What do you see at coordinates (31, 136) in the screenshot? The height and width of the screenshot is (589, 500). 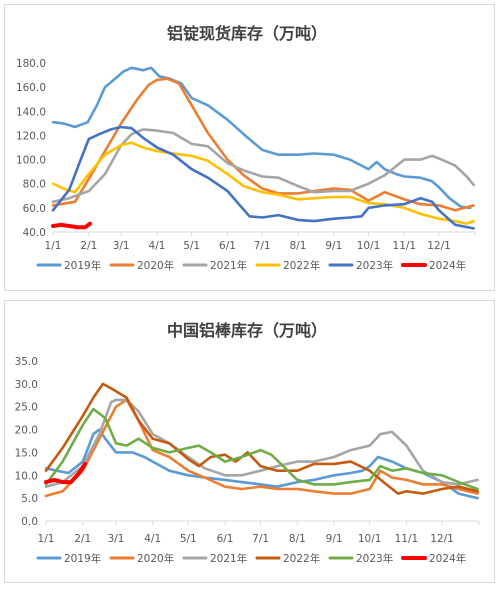 I see `y-tick-label: 120.0` at bounding box center [31, 136].